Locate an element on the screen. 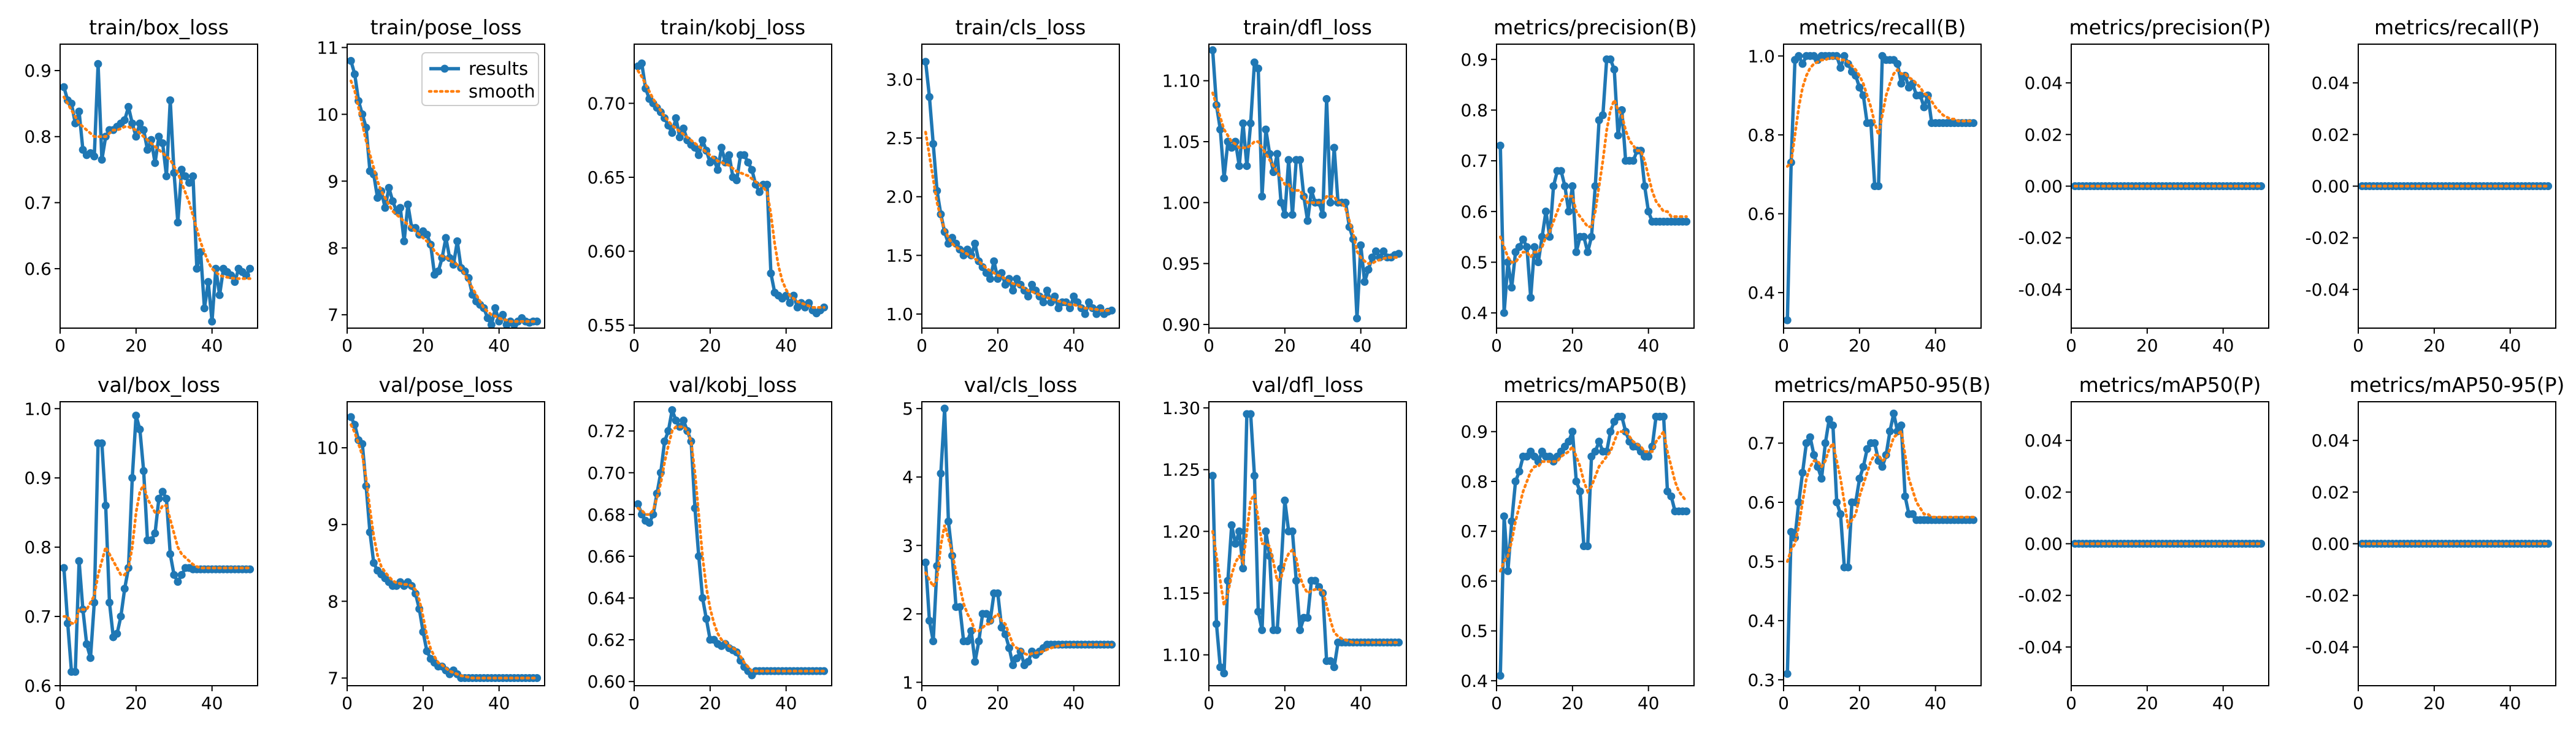  subplot: metrics/mAP50-95(B) 0 20 40 0.3 0.4 0.5 0.6 0.7 is located at coordinates (1868, 543).